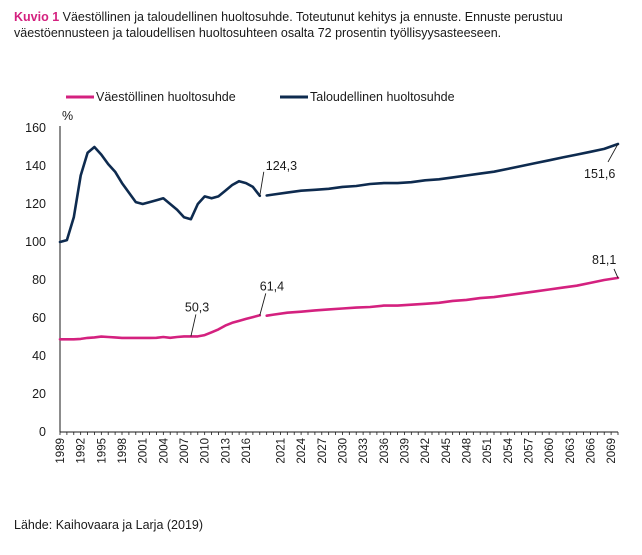 Image resolution: width=642 pixels, height=555 pixels. I want to click on x-tick-label: 2010, so click(206, 451).